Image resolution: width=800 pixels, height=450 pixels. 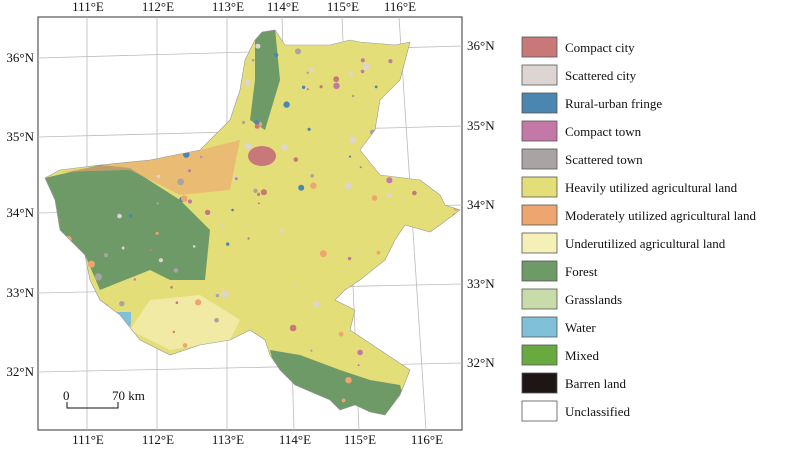 I want to click on legend-label: Unclassified, so click(x=597, y=411).